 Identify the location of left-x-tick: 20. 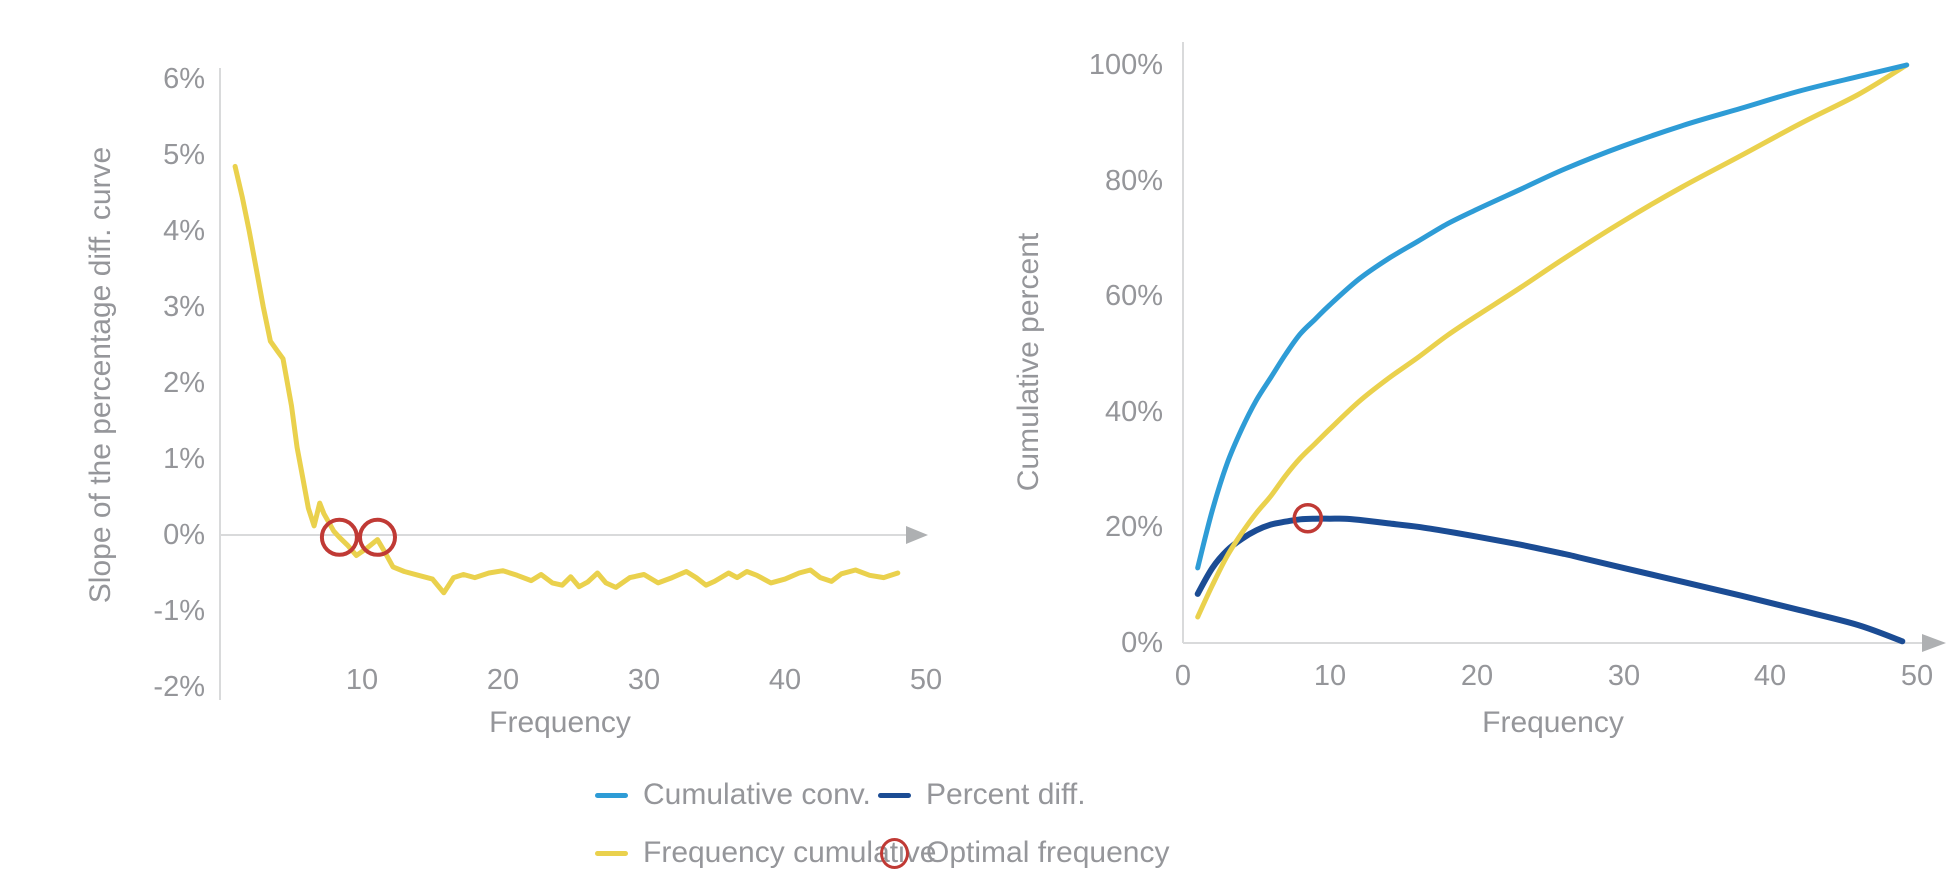
(503, 680).